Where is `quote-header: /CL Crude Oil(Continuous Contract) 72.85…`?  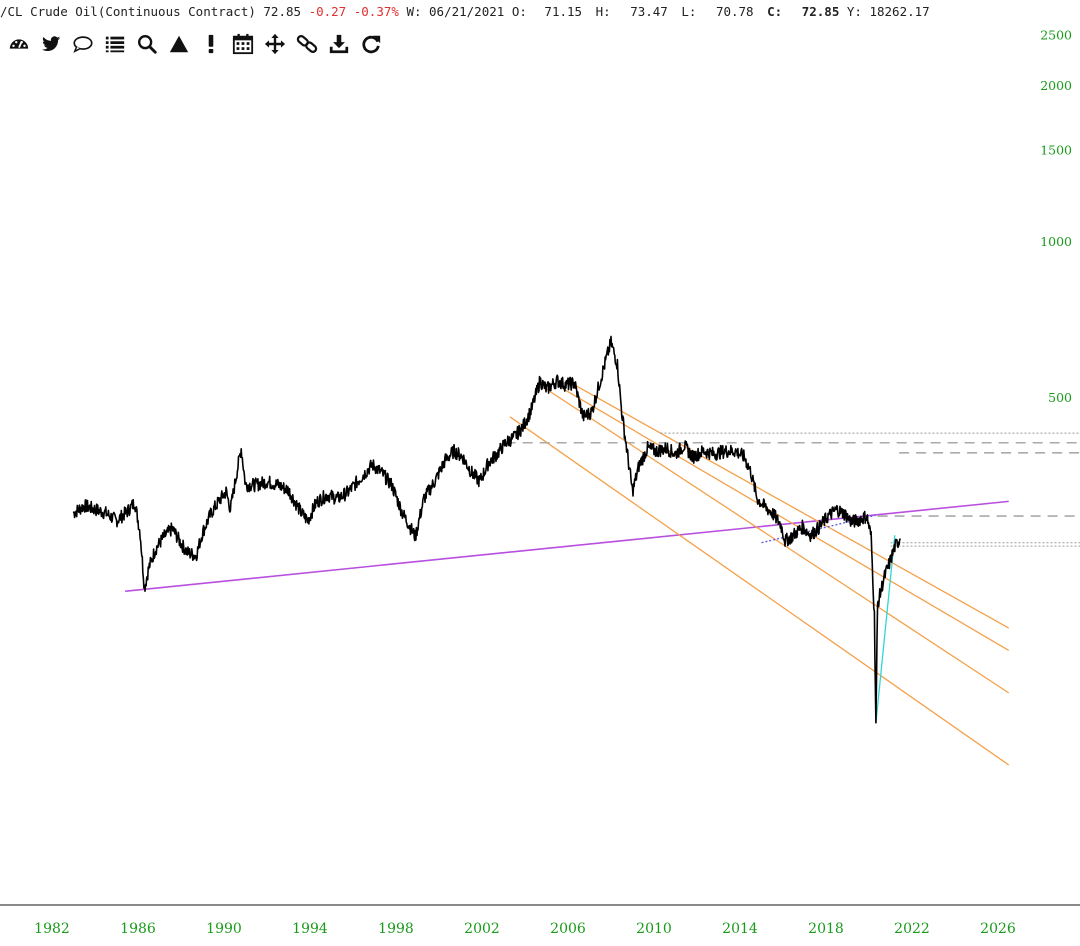 quote-header: /CL Crude Oil(Continuous Contract) 72.85… is located at coordinates (465, 14).